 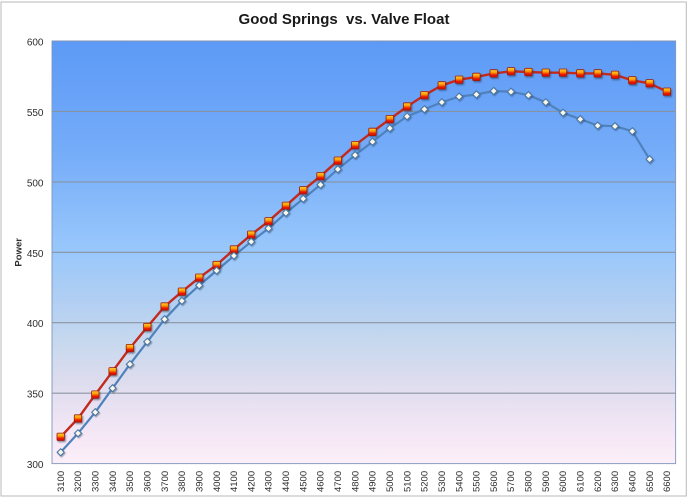 I want to click on svg-text: 450, so click(x=35, y=254).